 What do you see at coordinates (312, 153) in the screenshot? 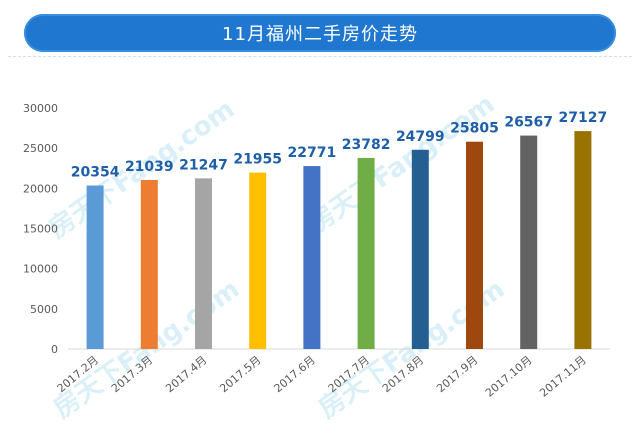
I see `data-label: 22771` at bounding box center [312, 153].